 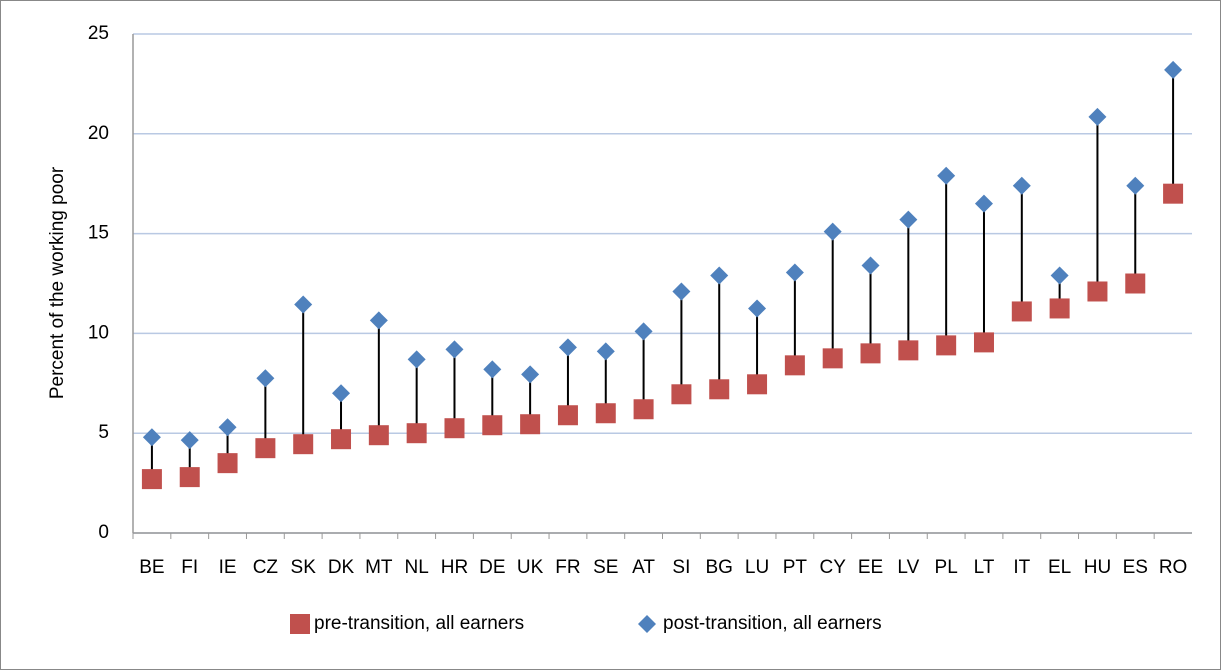 What do you see at coordinates (719, 567) in the screenshot?
I see `x-tick-label: BG` at bounding box center [719, 567].